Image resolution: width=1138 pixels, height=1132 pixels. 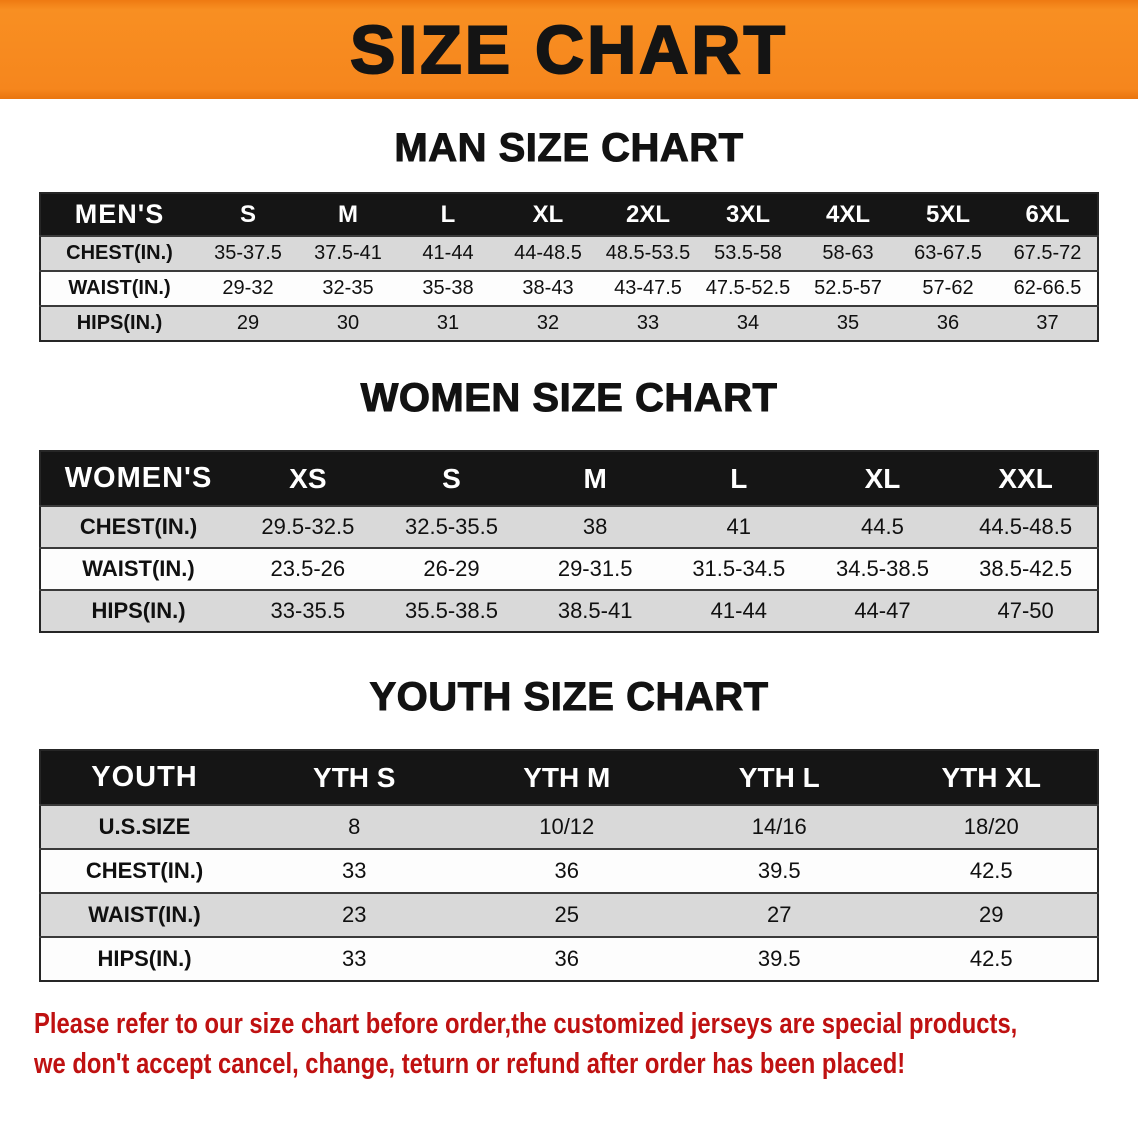 I want to click on size-header-cell: YTH XL, so click(x=991, y=777).